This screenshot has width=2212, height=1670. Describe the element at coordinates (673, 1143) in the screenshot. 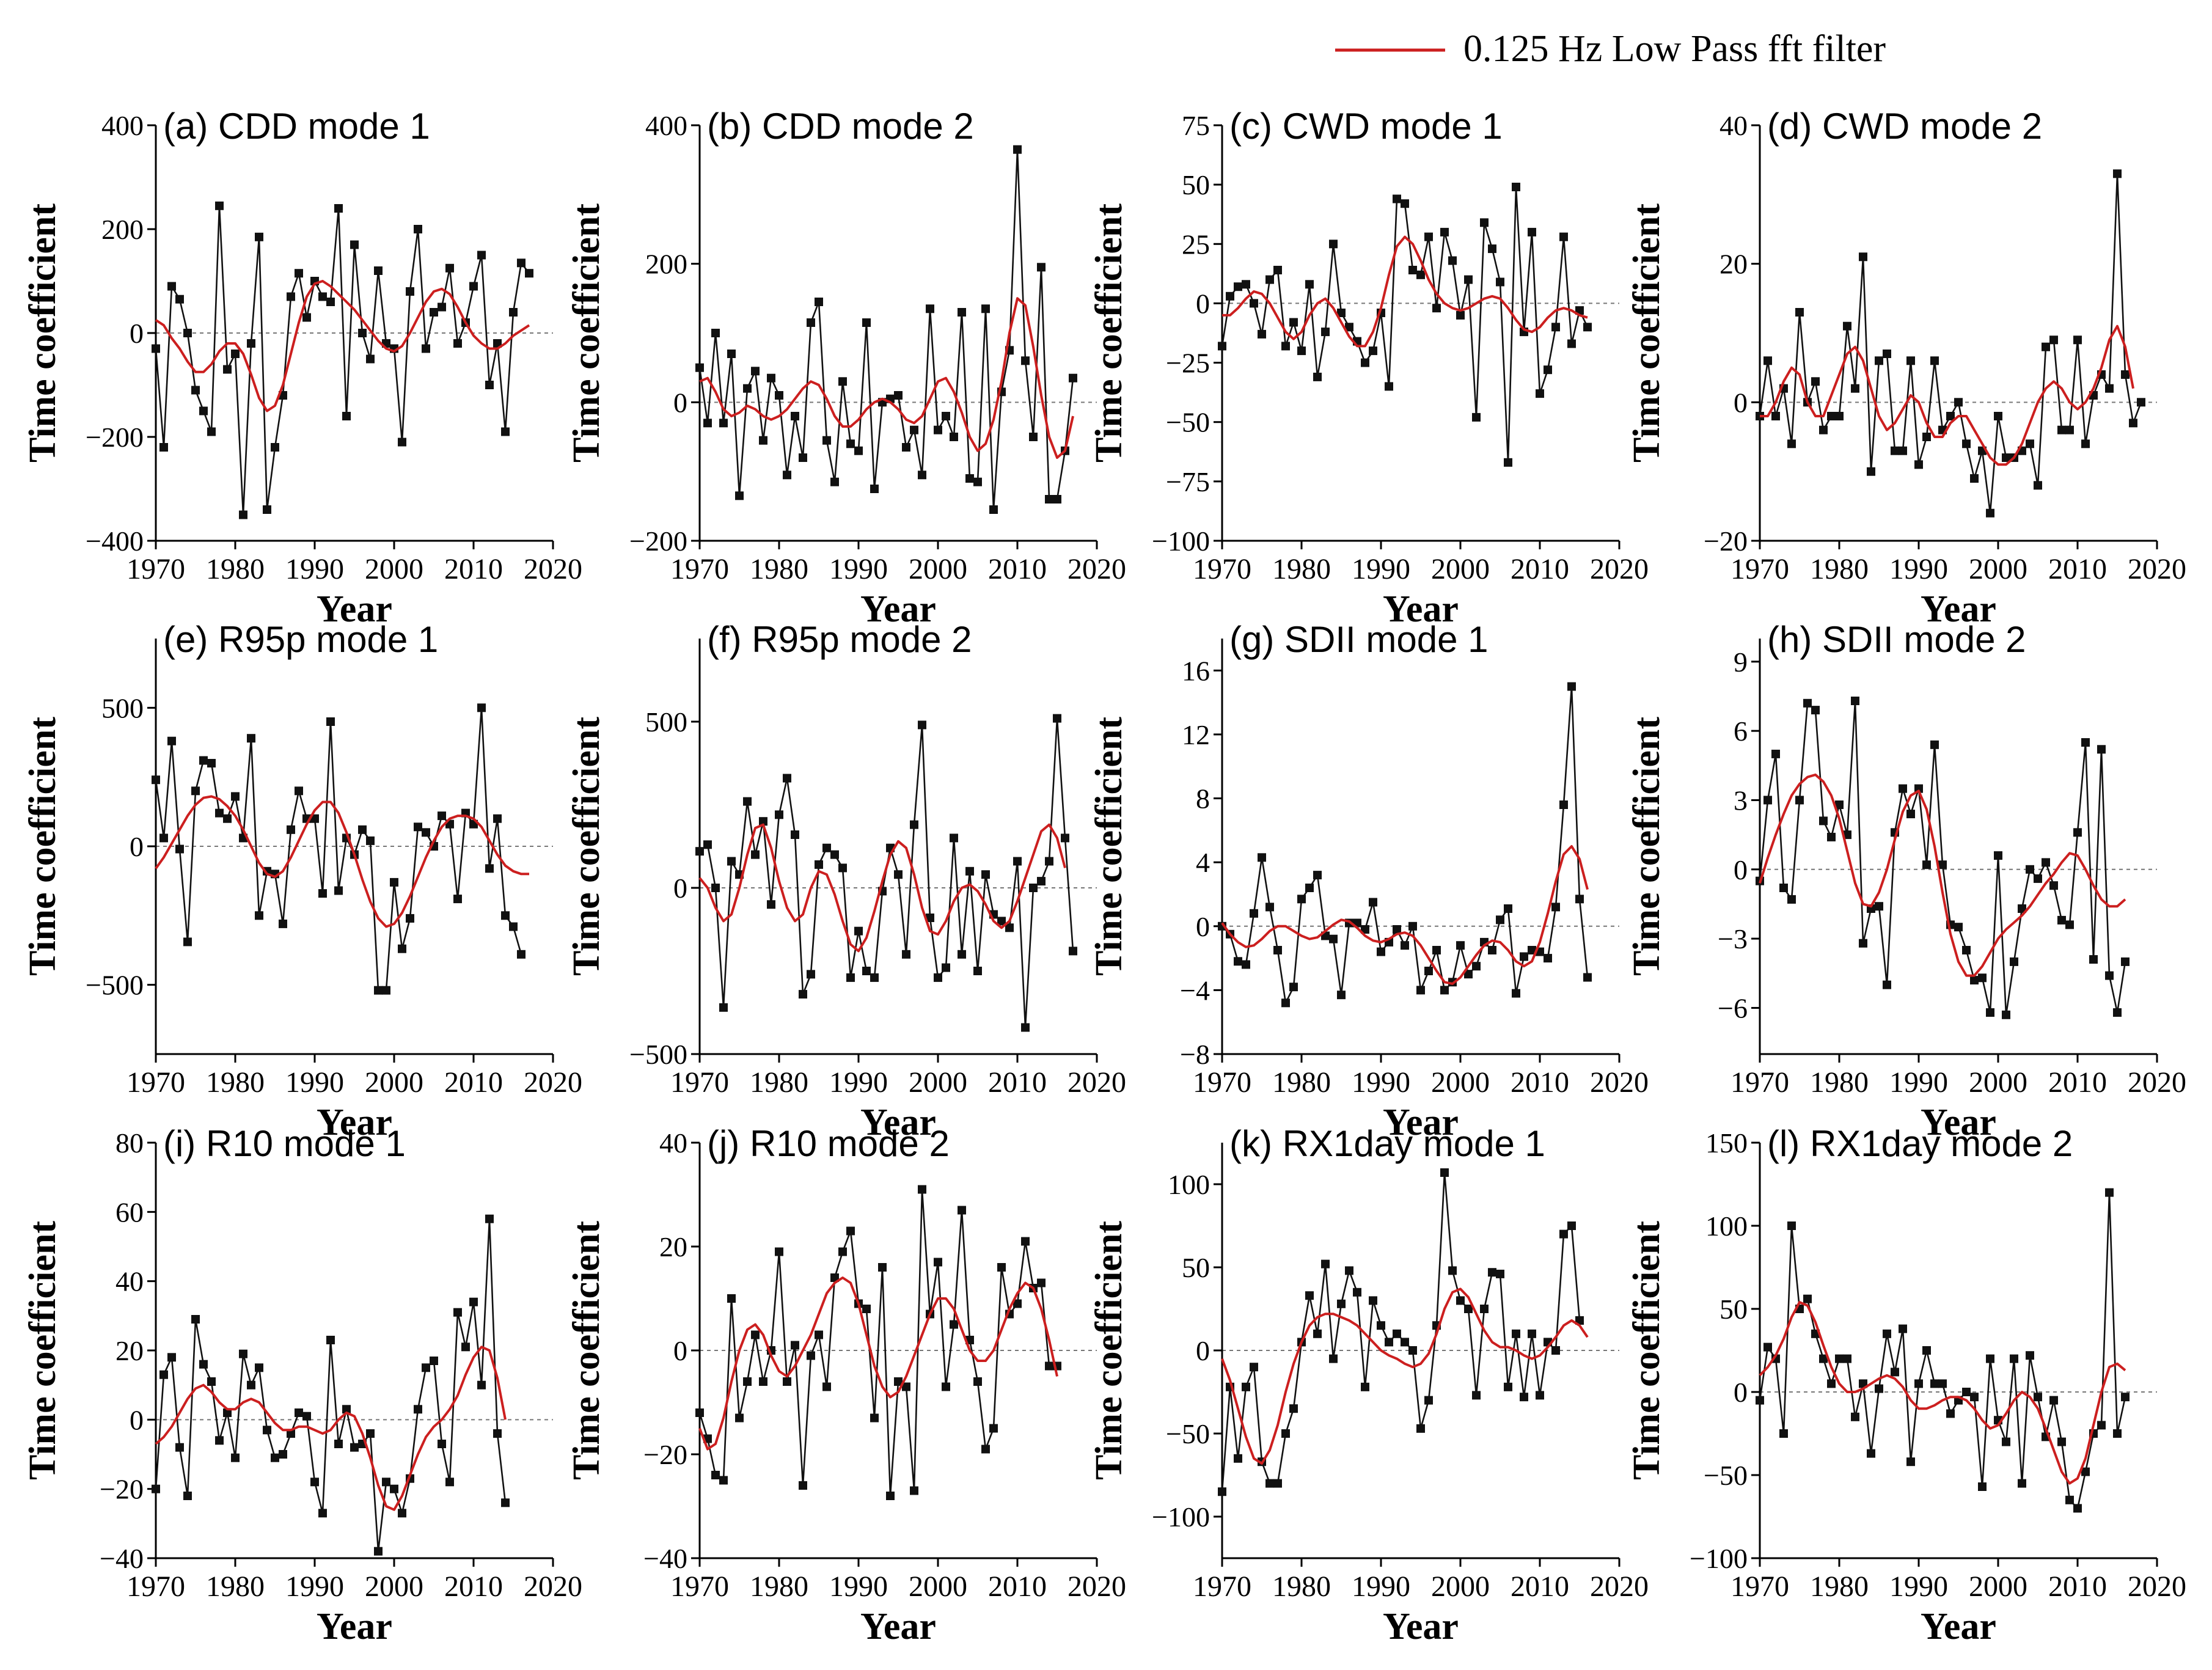

I see `y-tick-label: 40` at that location.